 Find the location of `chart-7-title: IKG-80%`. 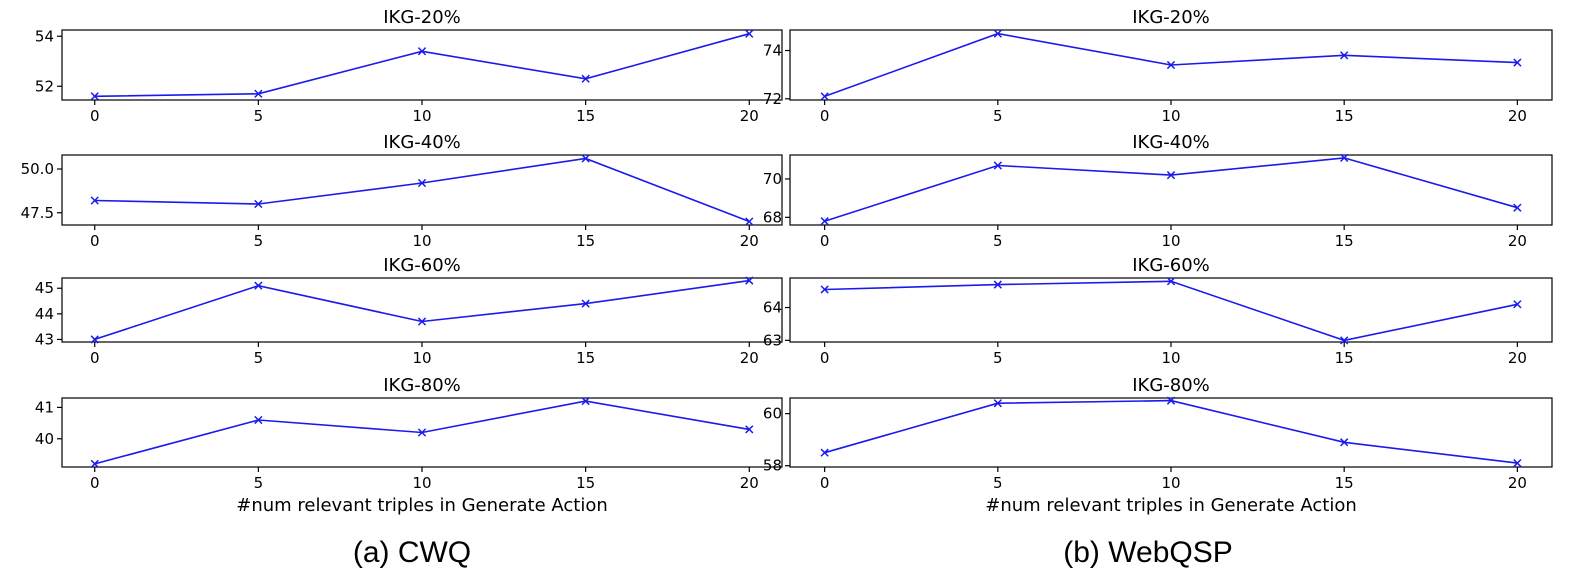

chart-7-title: IKG-80% is located at coordinates (1171, 385).